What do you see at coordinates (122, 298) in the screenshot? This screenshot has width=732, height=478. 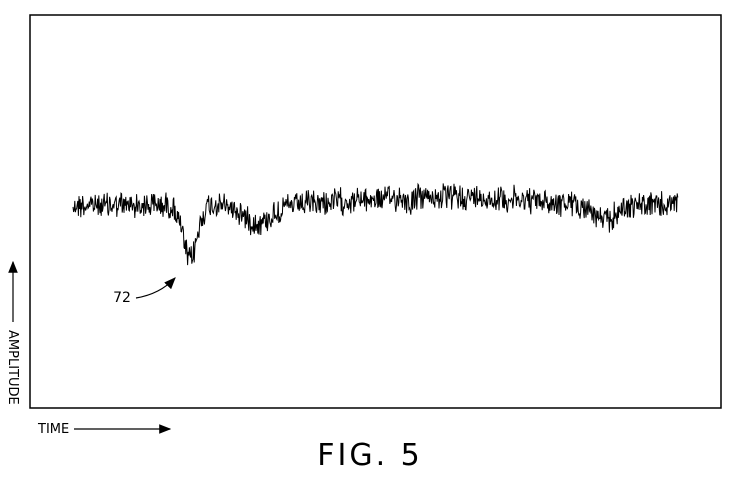 I see `callout-label: 72` at bounding box center [122, 298].